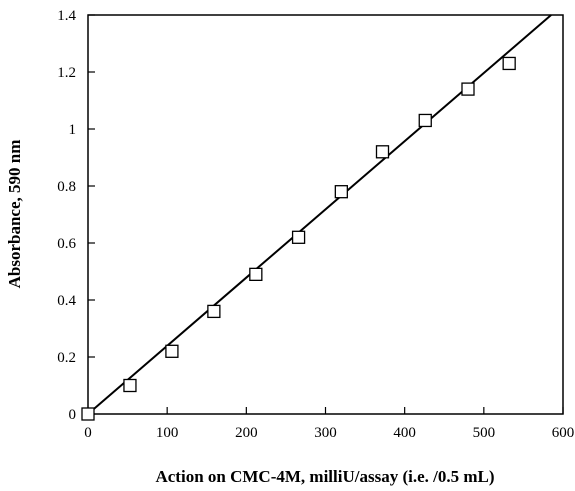  What do you see at coordinates (66, 73) in the screenshot?
I see `y-tick-label: 1.2` at bounding box center [66, 73].